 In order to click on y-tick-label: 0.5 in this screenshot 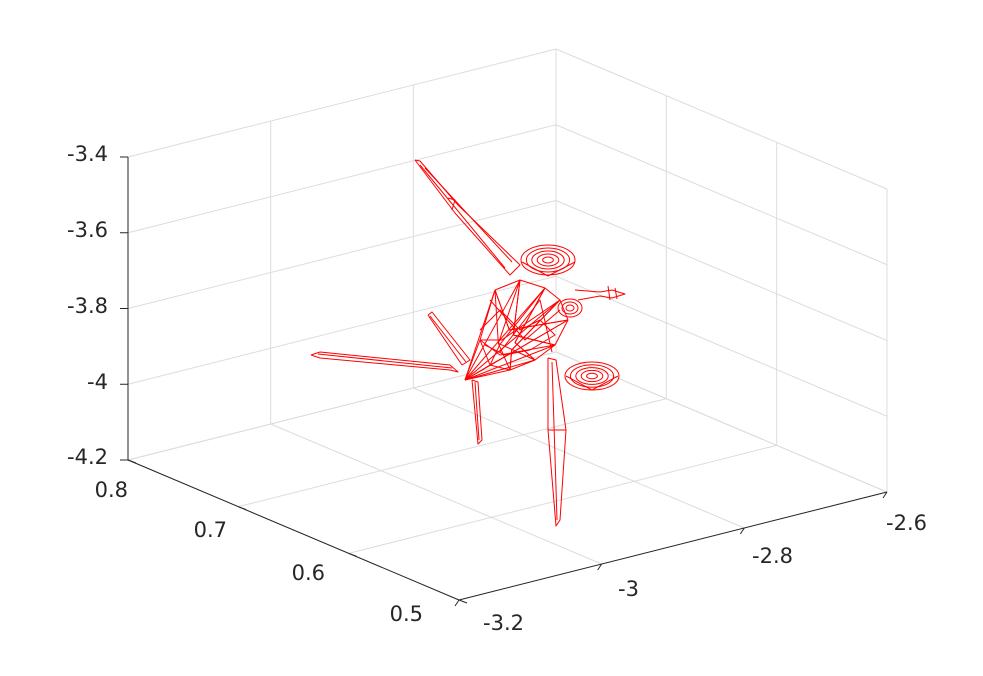, I will do `click(406, 614)`.